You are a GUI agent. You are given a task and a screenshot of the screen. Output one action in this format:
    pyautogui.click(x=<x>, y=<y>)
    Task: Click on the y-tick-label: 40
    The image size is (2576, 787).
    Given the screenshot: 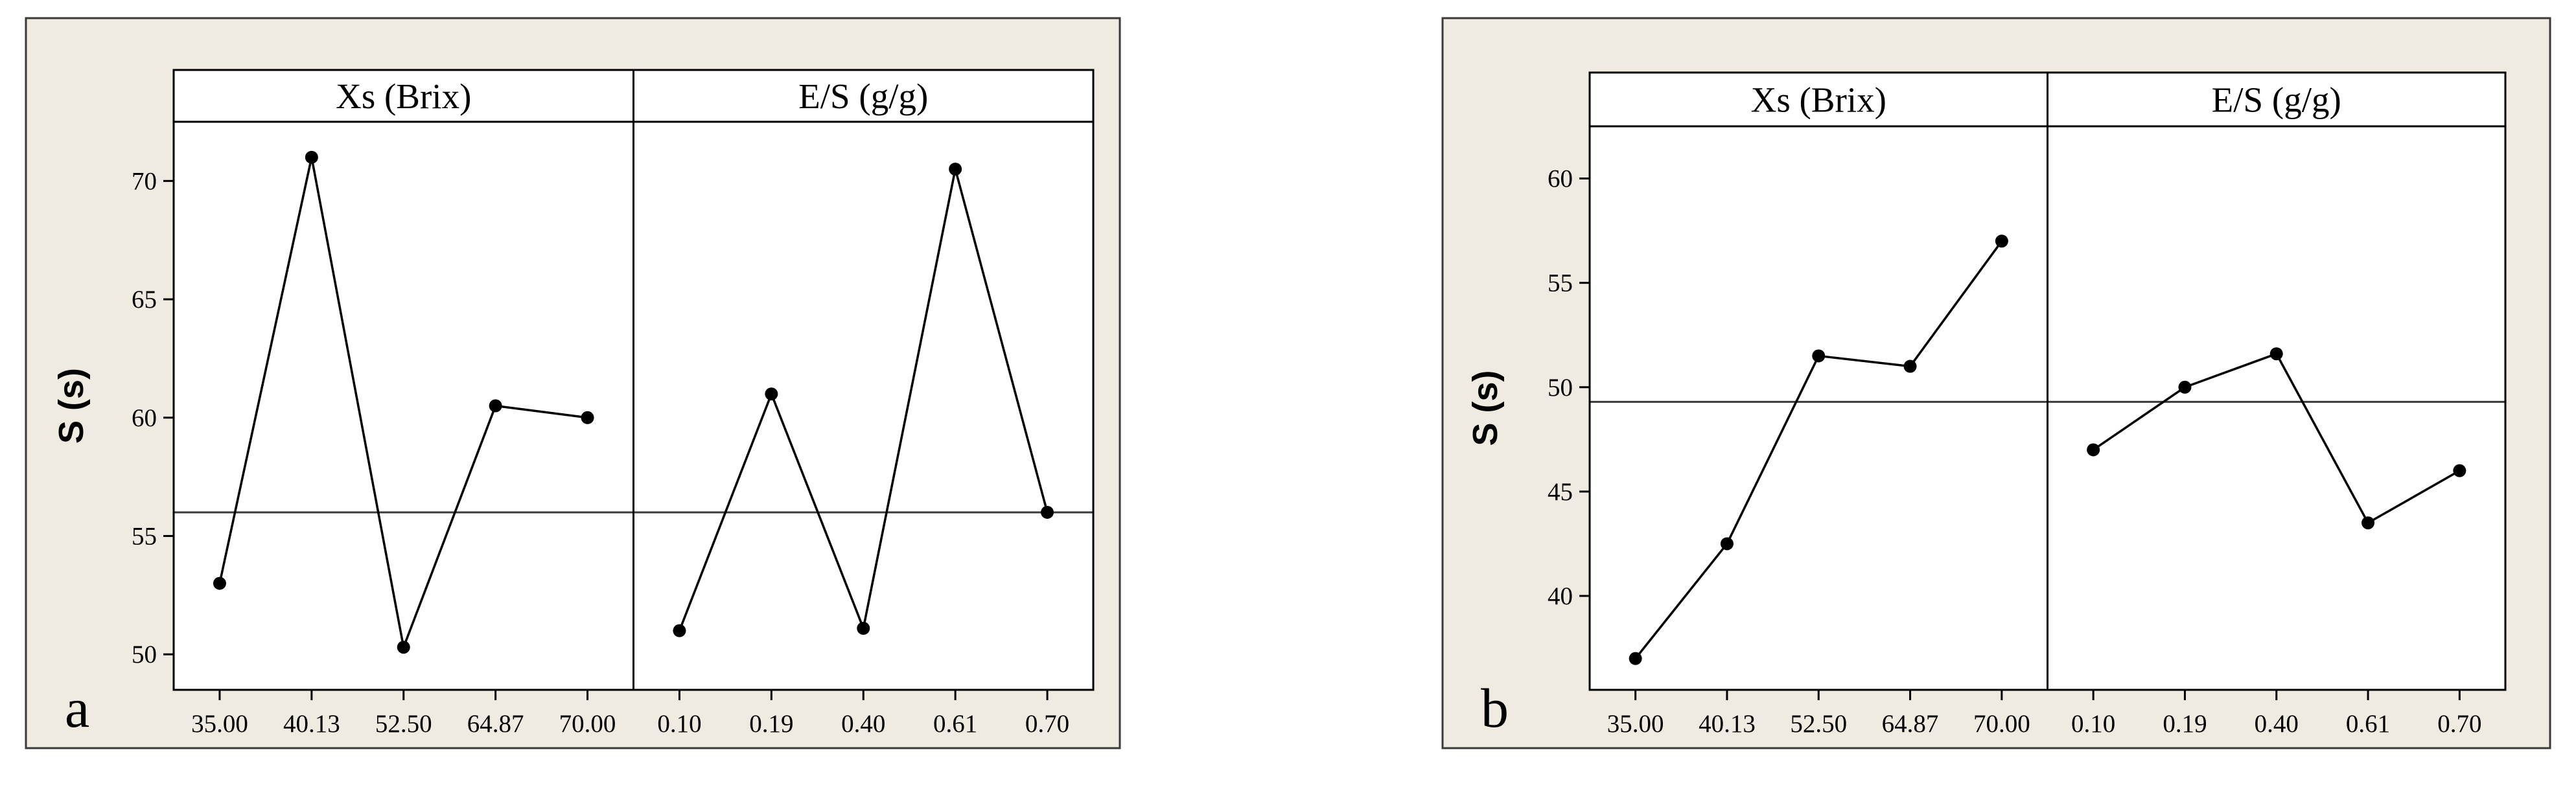 What is the action you would take?
    pyautogui.click(x=1560, y=596)
    